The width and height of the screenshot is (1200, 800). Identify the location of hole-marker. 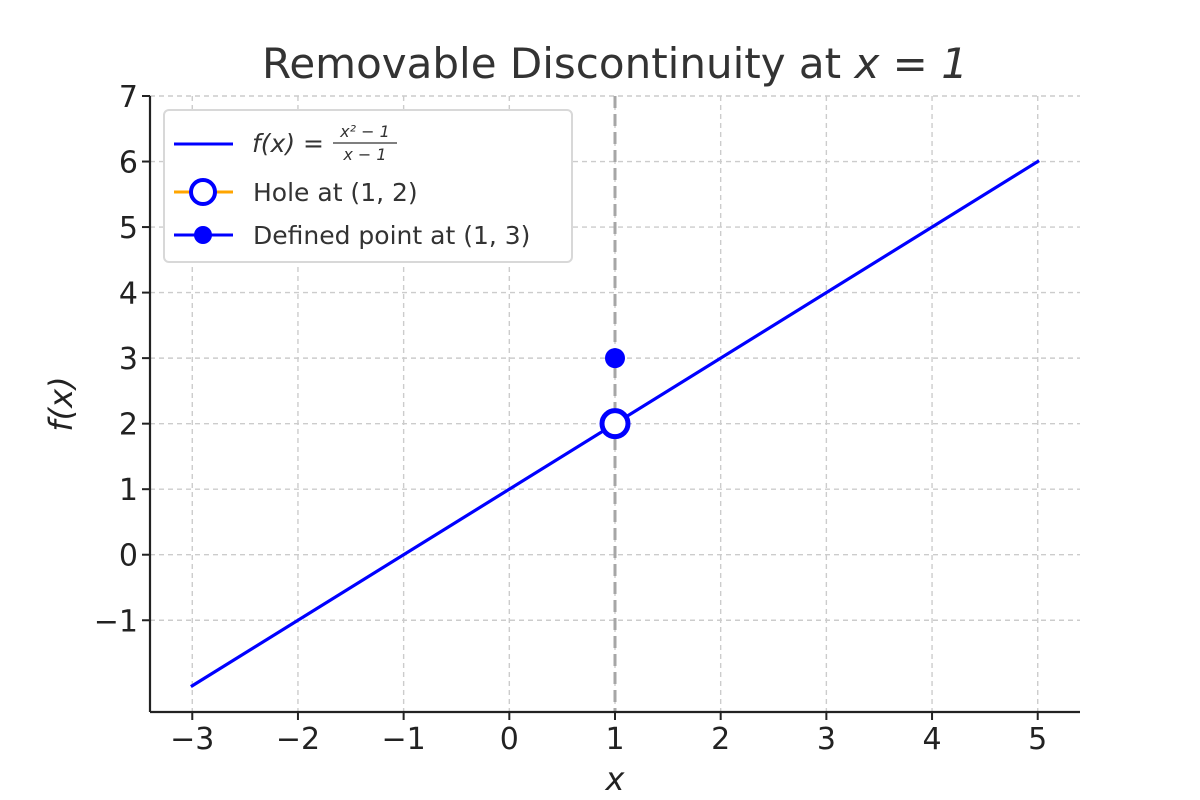
(615, 424).